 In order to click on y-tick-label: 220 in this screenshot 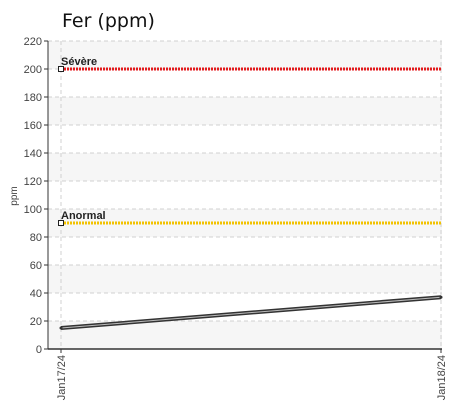, I will do `click(33, 42)`.